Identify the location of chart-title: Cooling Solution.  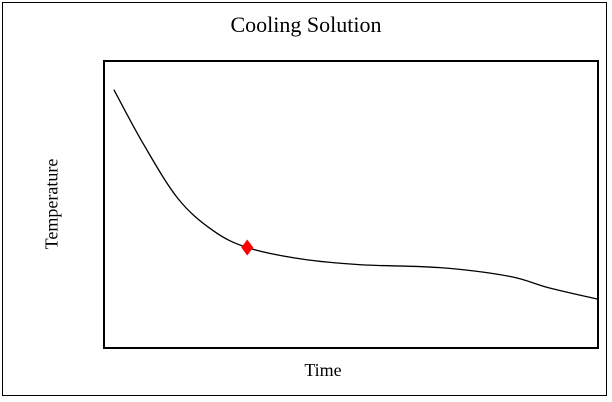
(306, 24).